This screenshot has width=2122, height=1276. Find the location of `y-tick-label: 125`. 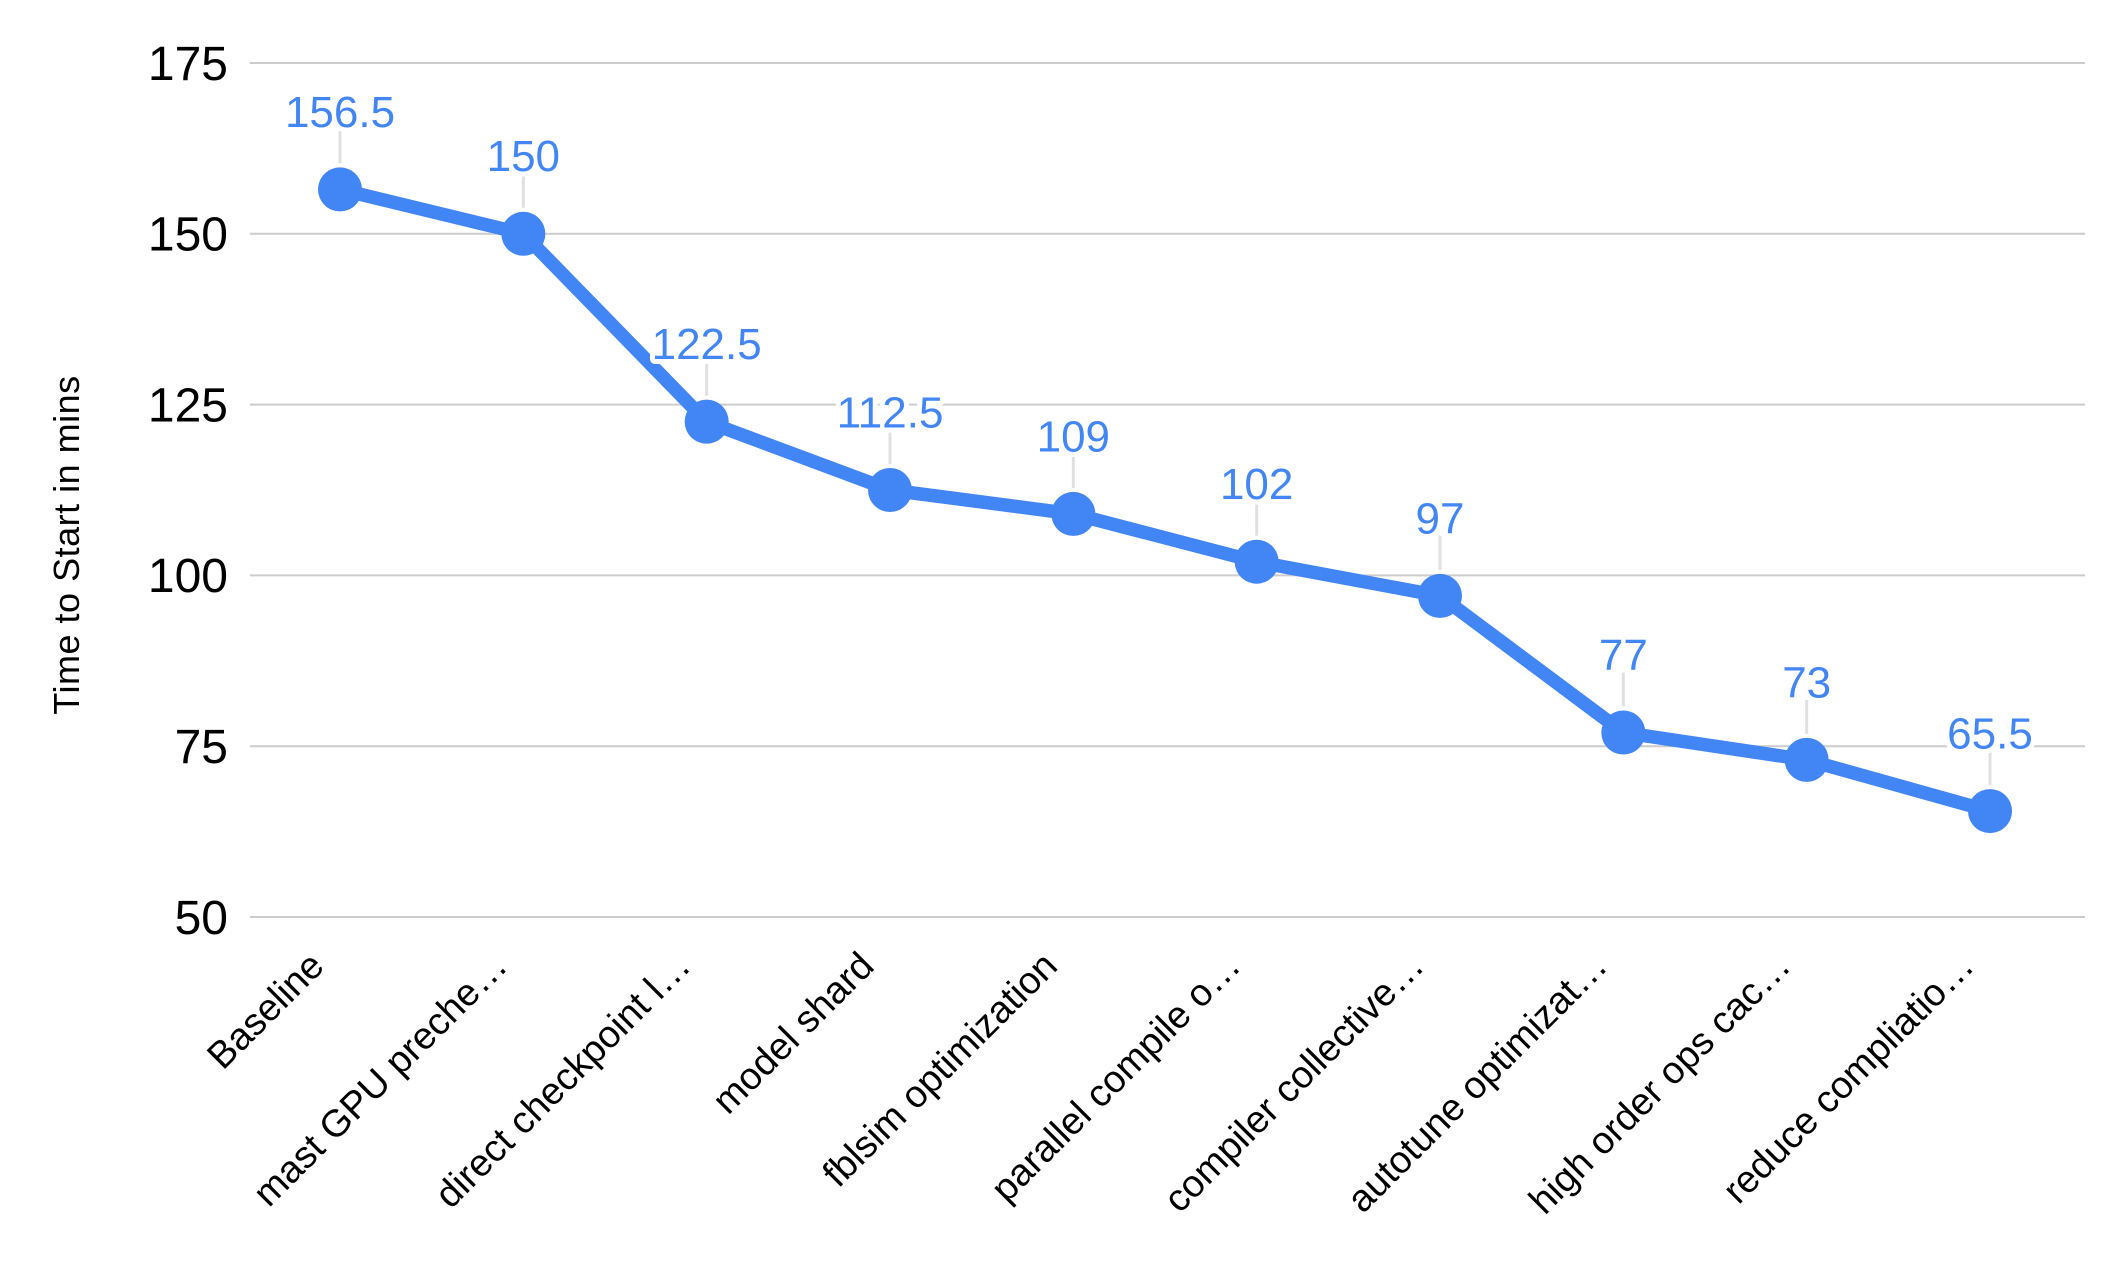

y-tick-label: 125 is located at coordinates (188, 405).